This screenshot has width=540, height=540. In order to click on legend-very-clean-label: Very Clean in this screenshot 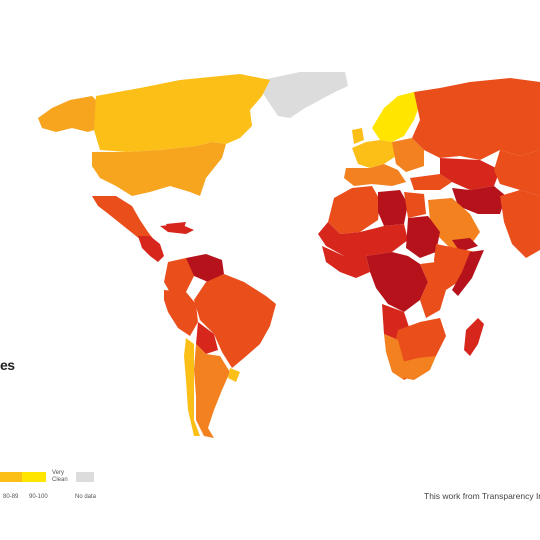, I will do `click(60, 476)`.